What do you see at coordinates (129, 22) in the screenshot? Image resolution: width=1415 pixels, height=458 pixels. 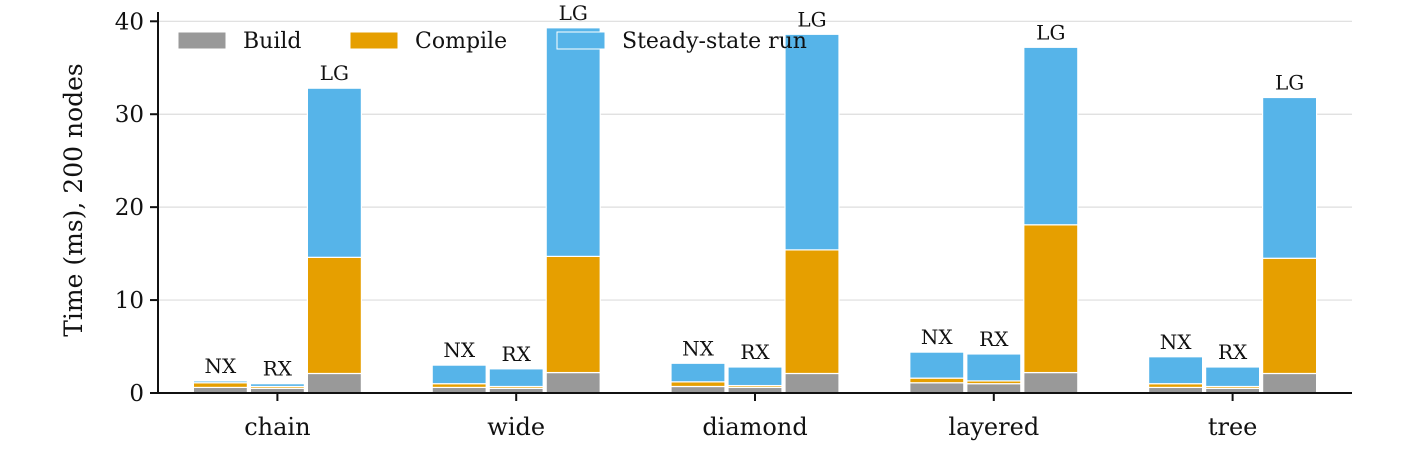 I see `y-tick-label: 40` at bounding box center [129, 22].